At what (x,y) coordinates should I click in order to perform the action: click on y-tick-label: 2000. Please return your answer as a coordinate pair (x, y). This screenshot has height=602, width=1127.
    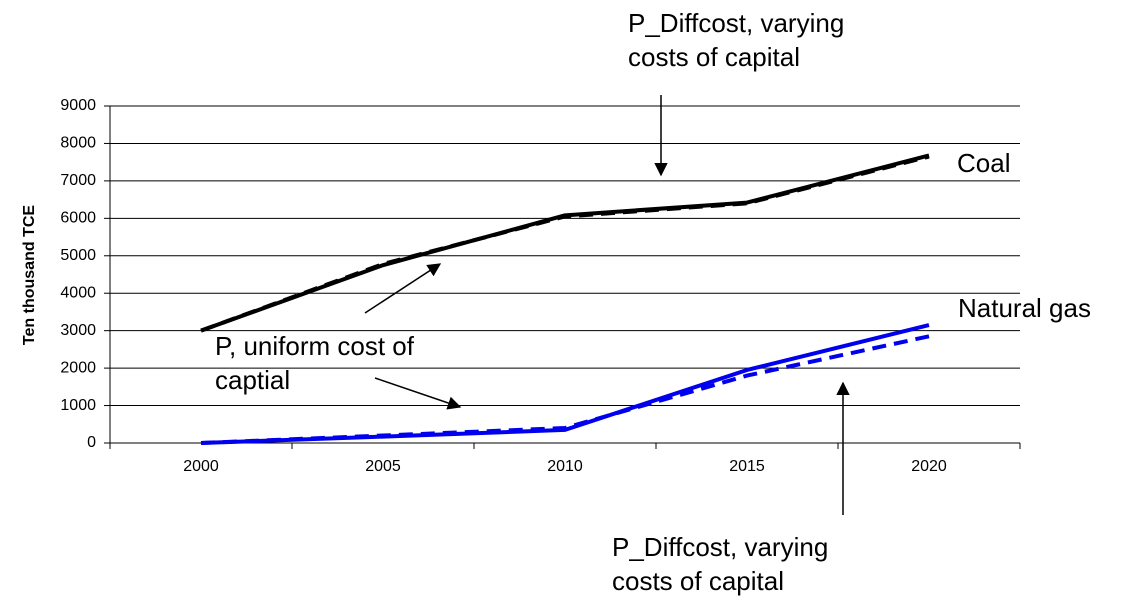
    Looking at the image, I should click on (78, 367).